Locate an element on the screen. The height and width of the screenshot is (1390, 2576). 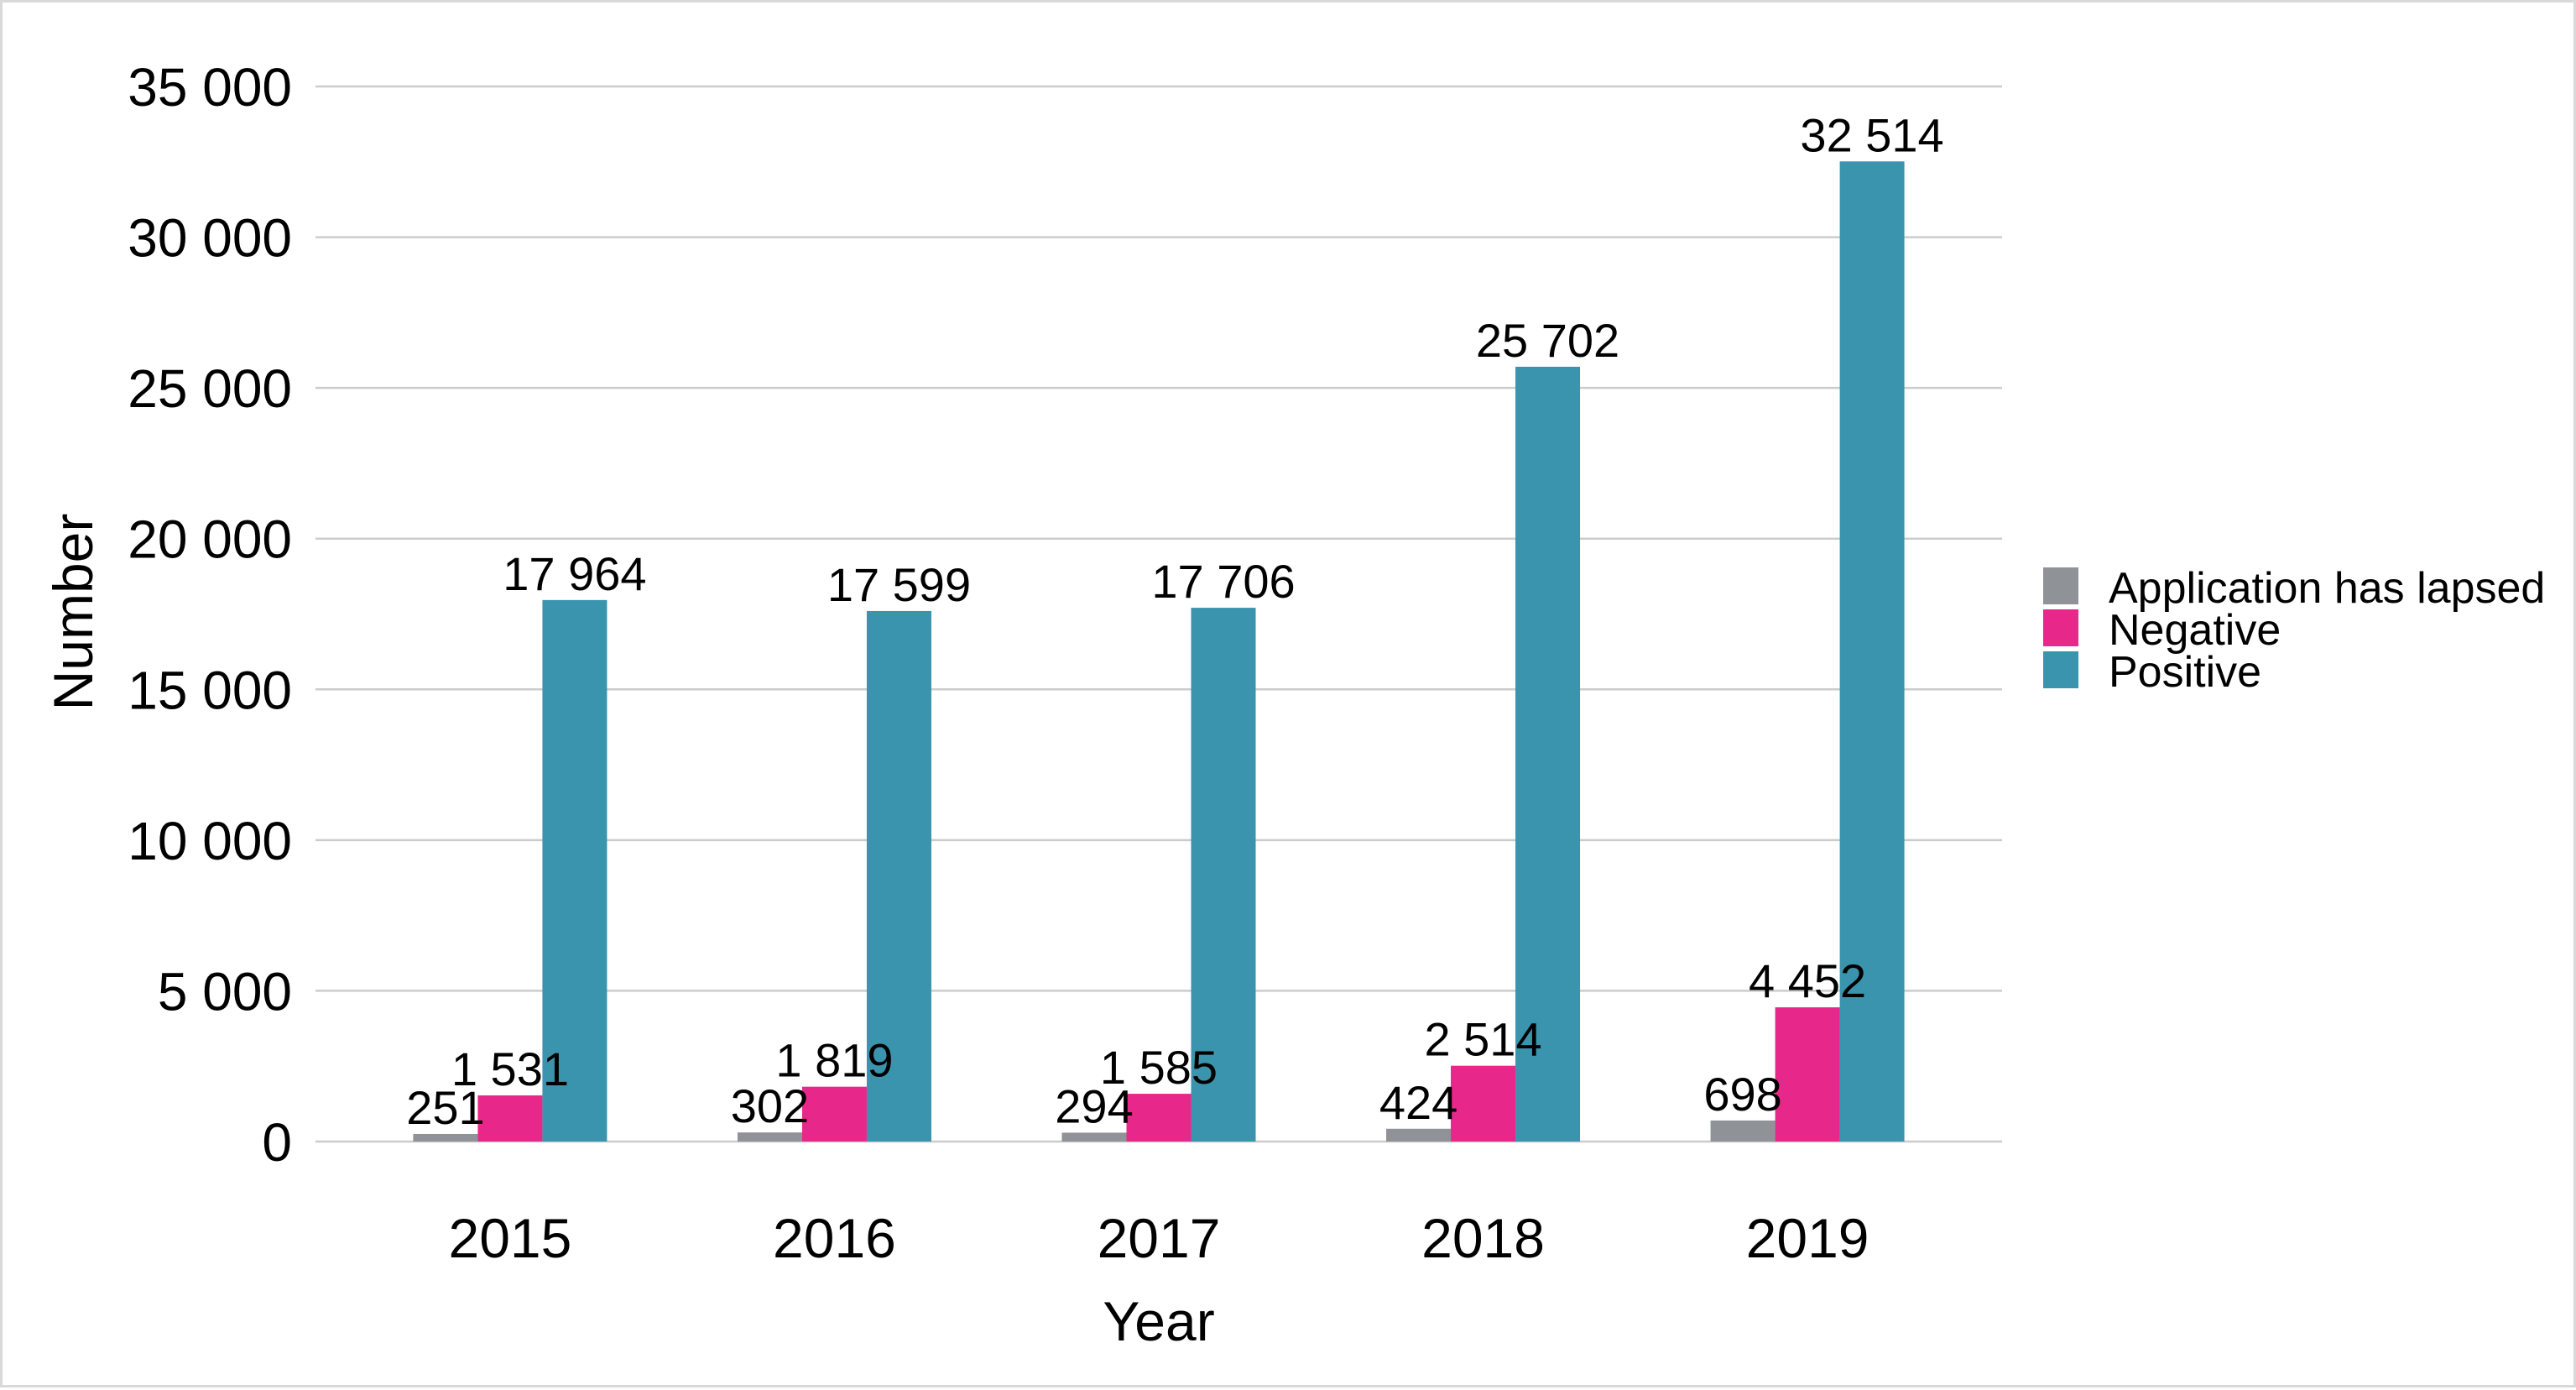
legend-label: Positive is located at coordinates (2185, 672).